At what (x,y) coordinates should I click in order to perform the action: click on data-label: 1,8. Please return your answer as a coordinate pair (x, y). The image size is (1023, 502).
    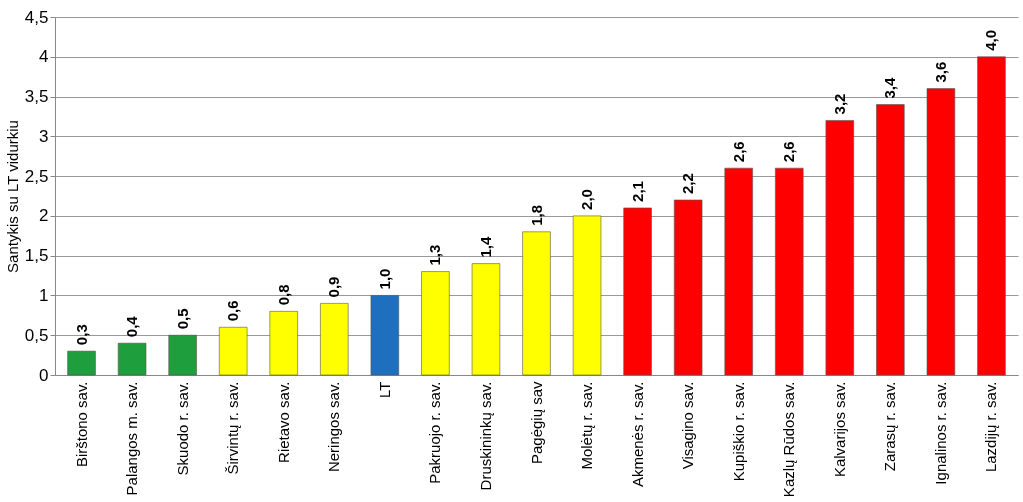
    Looking at the image, I should click on (536, 215).